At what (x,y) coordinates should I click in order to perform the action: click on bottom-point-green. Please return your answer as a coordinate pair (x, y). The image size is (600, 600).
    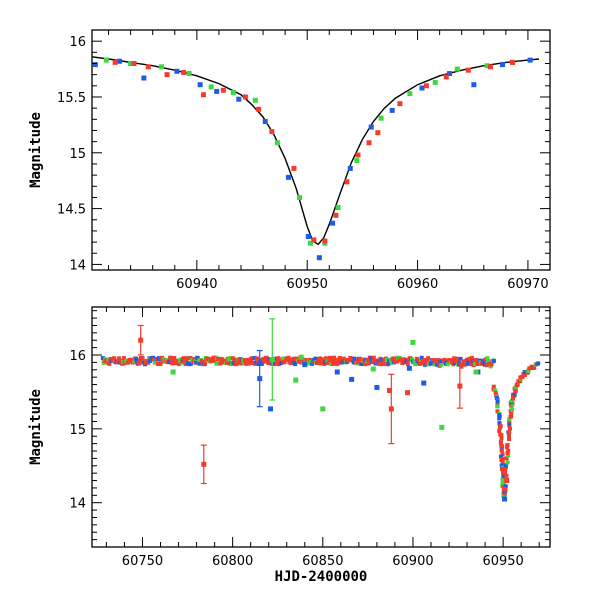
    Looking at the image, I should click on (323, 409).